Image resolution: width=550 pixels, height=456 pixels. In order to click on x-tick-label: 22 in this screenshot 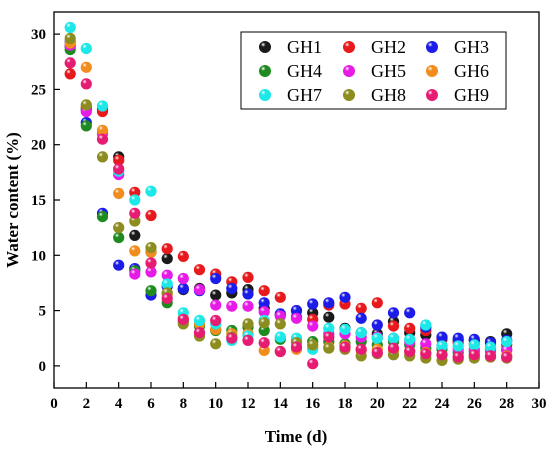, I will do `click(409, 404)`.